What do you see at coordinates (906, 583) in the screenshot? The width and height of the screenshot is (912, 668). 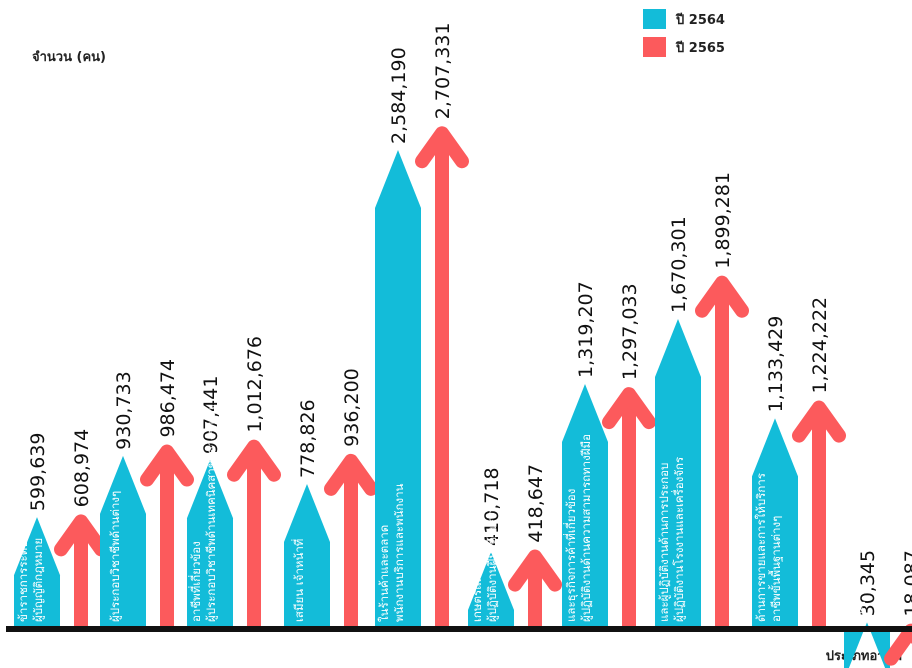 I see `value-label-2565: 18,087` at bounding box center [906, 583].